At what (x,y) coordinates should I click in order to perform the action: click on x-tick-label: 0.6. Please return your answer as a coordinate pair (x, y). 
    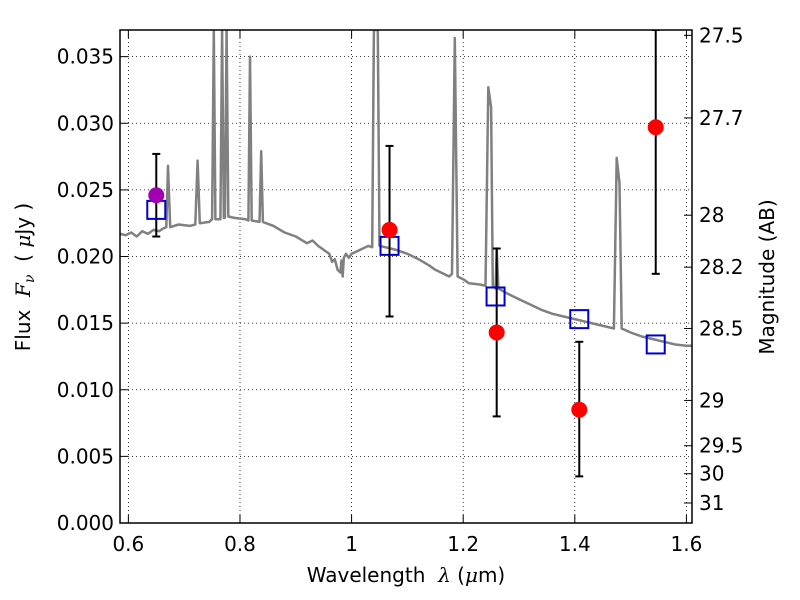
    Looking at the image, I should click on (128, 544).